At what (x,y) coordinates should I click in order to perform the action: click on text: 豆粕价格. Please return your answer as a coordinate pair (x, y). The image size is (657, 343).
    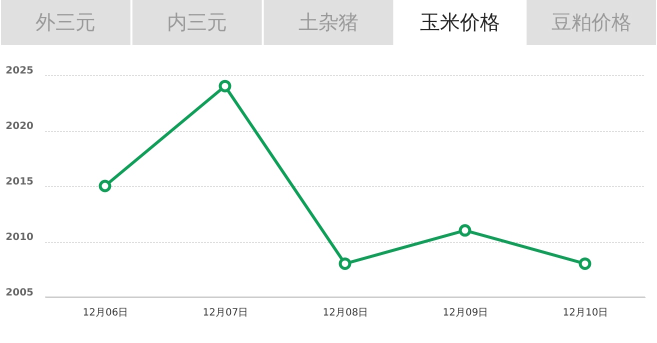
    Looking at the image, I should click on (591, 22).